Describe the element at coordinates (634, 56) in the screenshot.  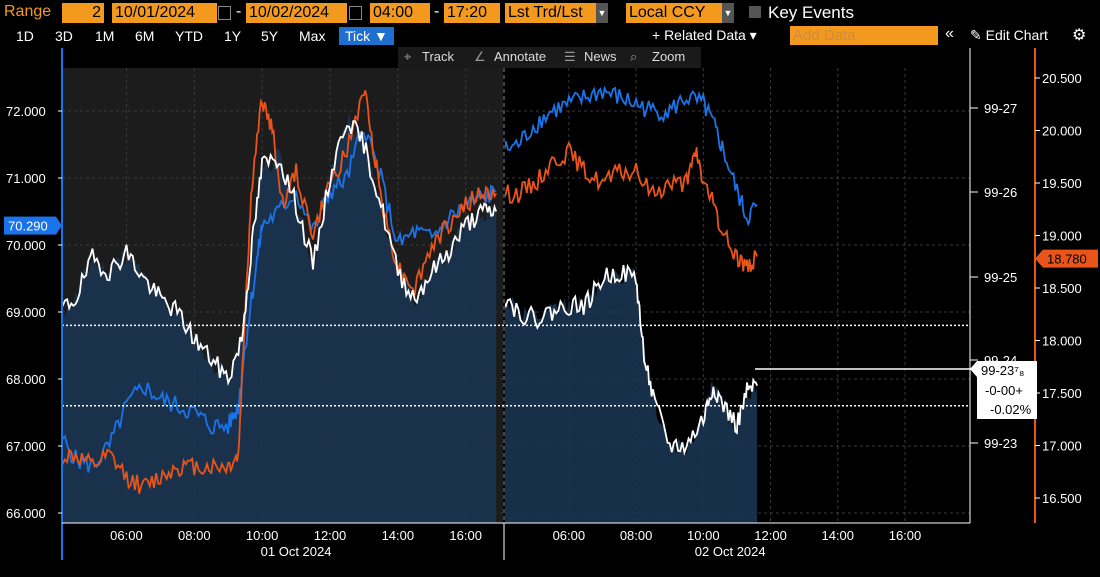
I see `zoom-icon: ⌕` at that location.